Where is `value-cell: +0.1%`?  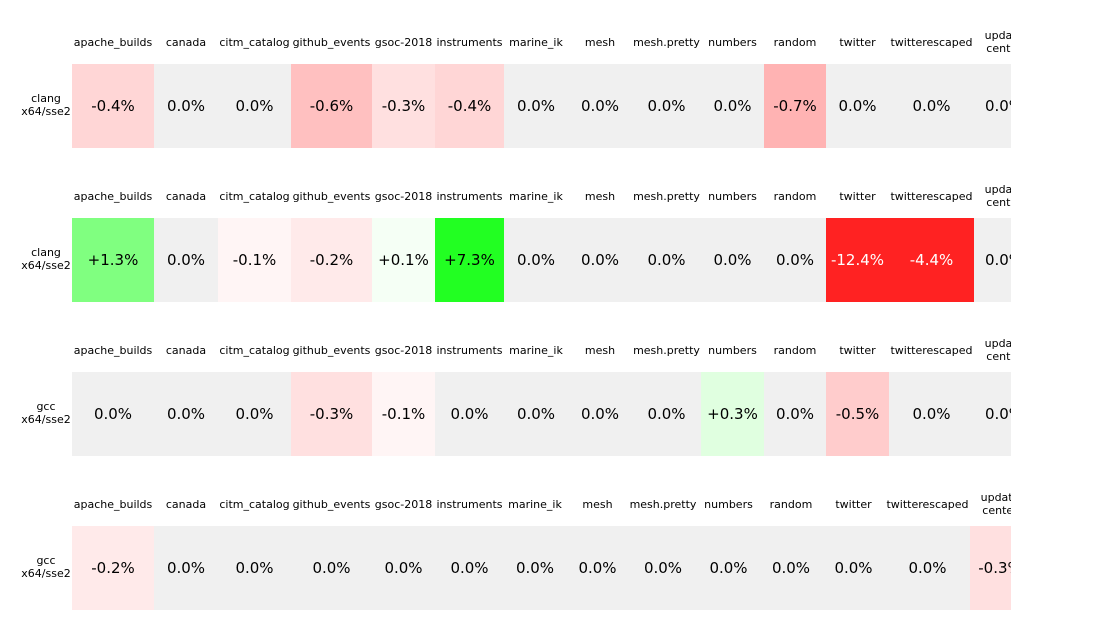 value-cell: +0.1% is located at coordinates (403, 260).